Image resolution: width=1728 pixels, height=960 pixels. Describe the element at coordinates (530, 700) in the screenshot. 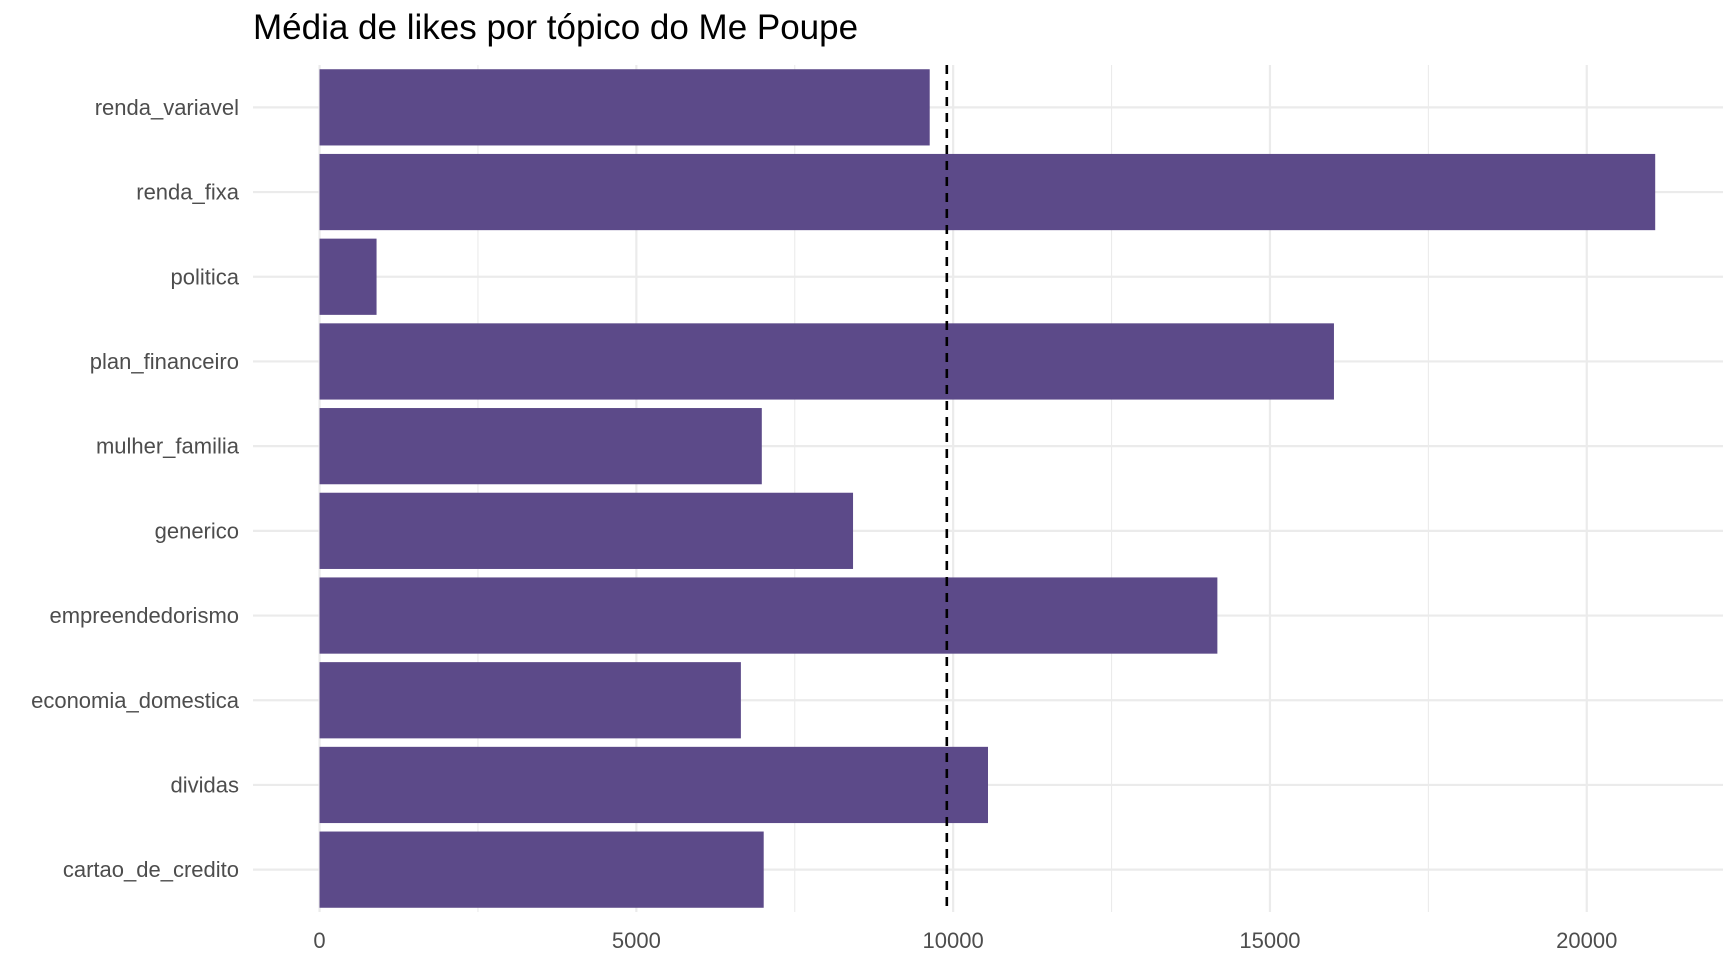

I see `bar-economia_domestica` at that location.